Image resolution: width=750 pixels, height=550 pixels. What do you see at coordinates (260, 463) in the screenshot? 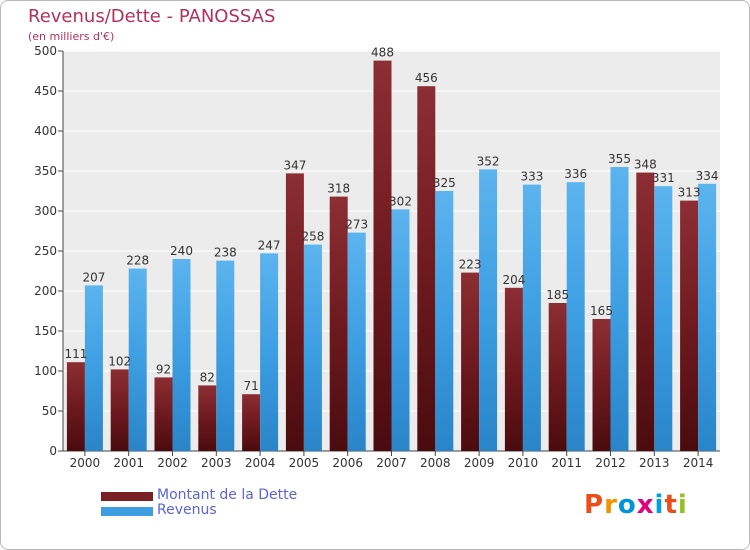
I see `x-tick-label: 2004` at bounding box center [260, 463].